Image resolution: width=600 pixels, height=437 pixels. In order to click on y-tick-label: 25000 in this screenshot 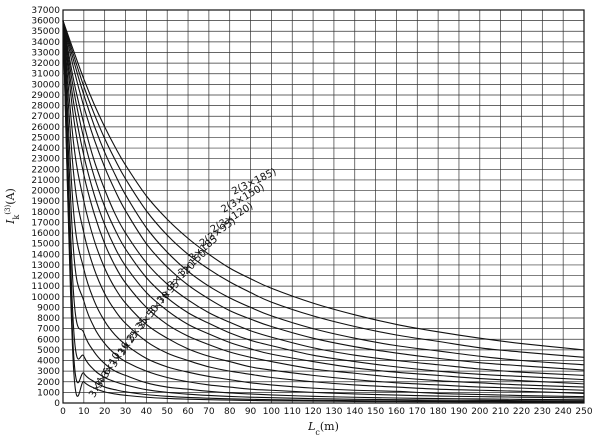, I will do `click(45, 138)`.